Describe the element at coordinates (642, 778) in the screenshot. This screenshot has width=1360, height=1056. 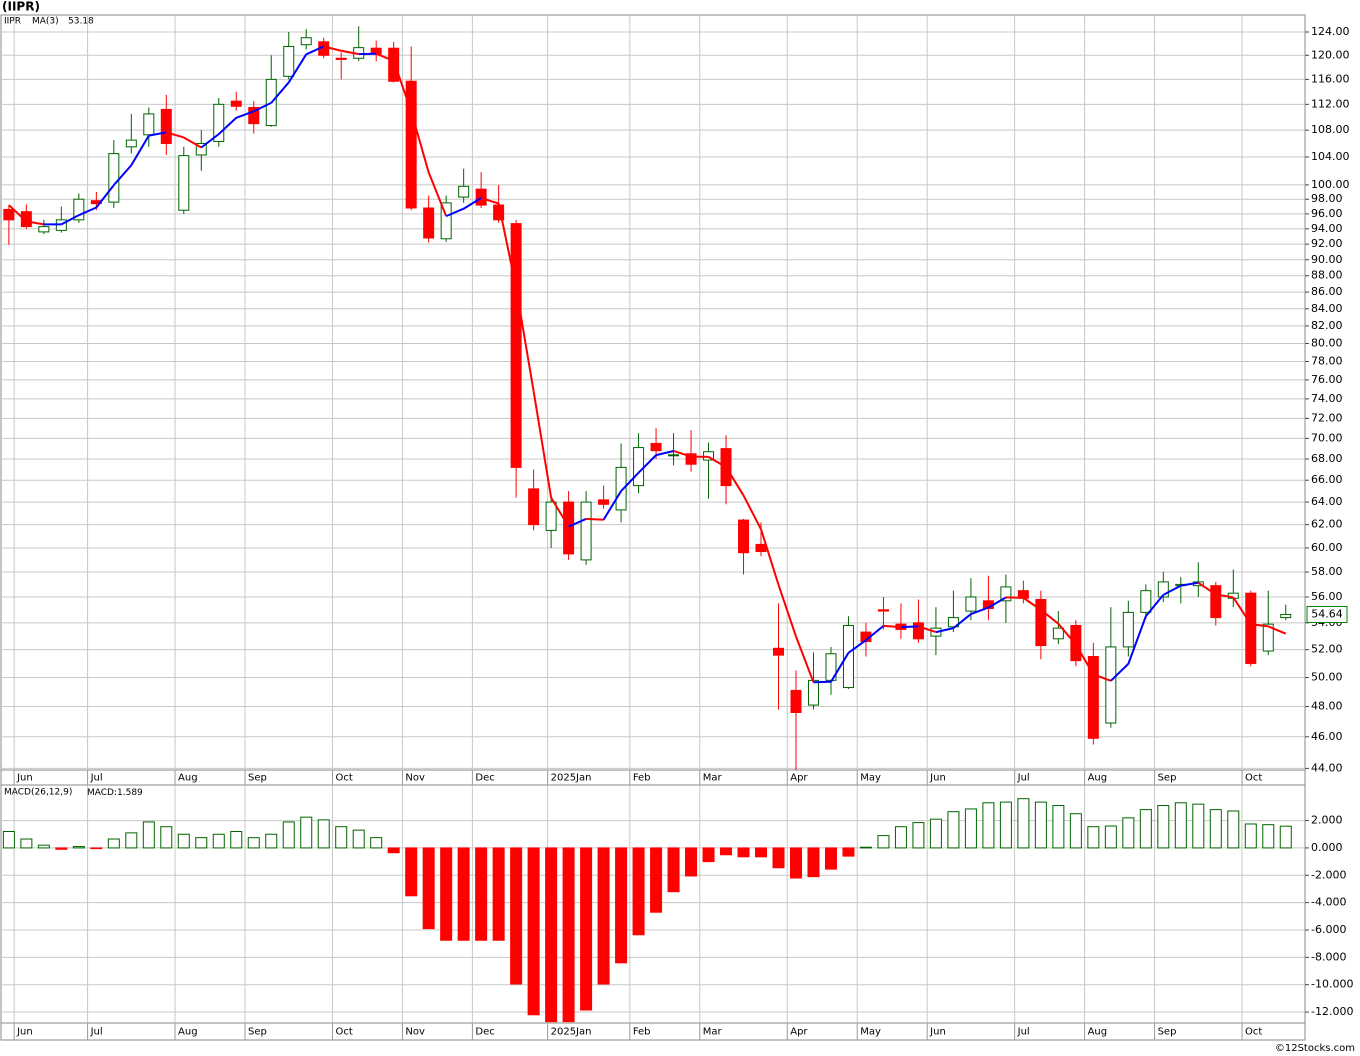
I see `x-tick-label: Feb` at that location.